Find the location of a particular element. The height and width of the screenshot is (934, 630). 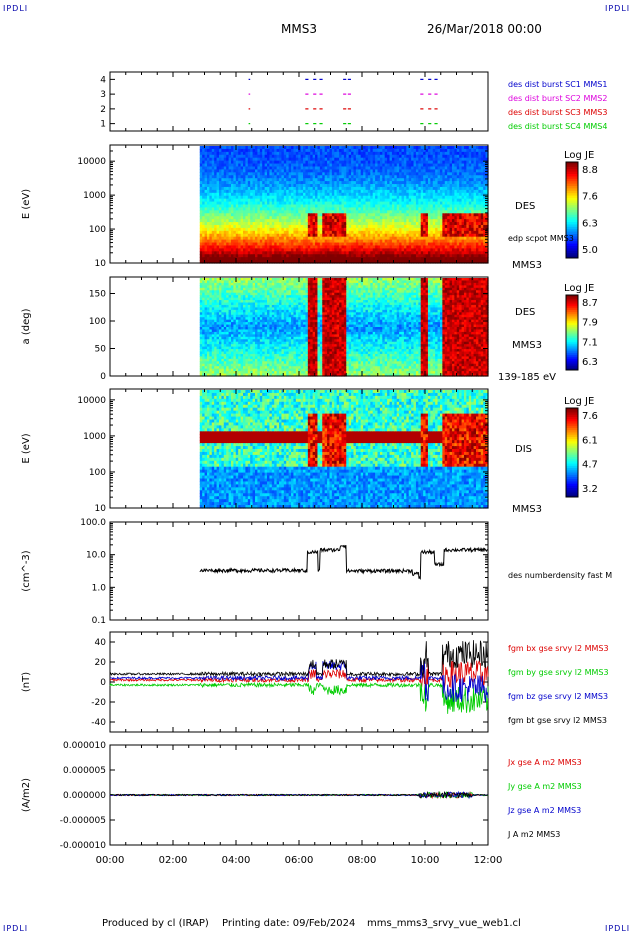

des-energy-y-tick-label: 10 is located at coordinates (101, 264).